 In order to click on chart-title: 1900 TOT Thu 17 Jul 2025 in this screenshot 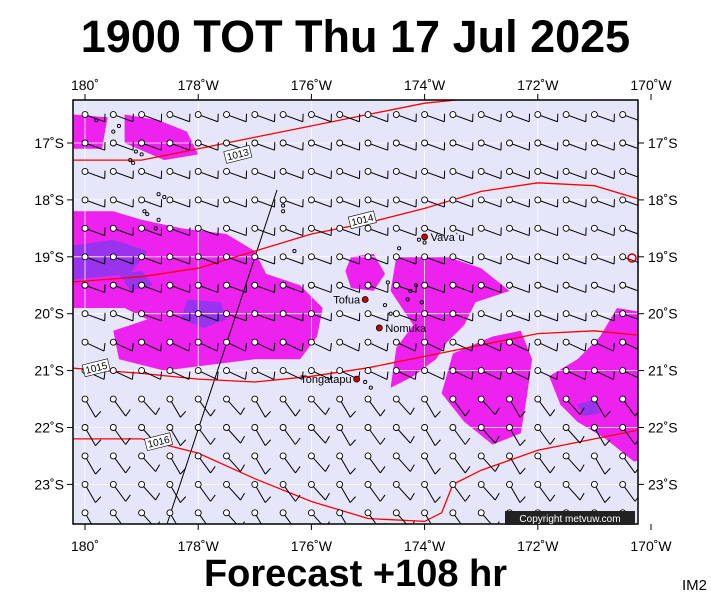, I will do `click(355, 36)`.